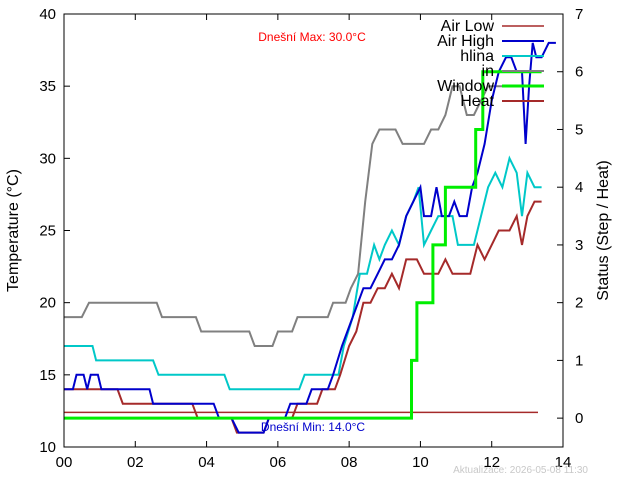 The image size is (640, 480). What do you see at coordinates (47, 158) in the screenshot?
I see `y-tick-label: 30` at bounding box center [47, 158].